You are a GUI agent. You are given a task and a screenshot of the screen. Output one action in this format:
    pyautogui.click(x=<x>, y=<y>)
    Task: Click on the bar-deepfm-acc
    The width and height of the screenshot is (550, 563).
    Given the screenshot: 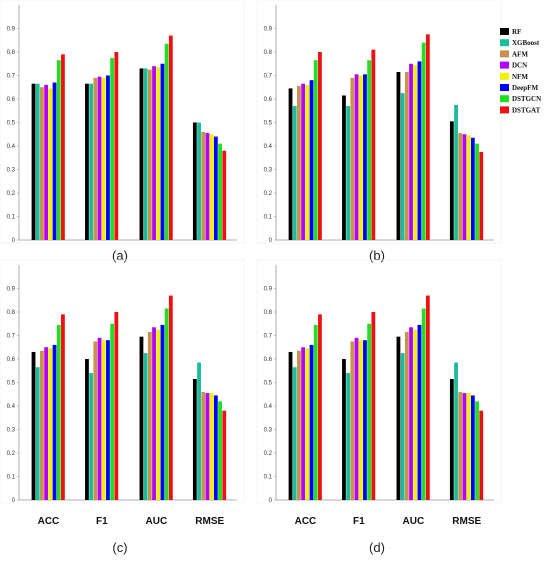 What is the action you would take?
    pyautogui.click(x=54, y=422)
    